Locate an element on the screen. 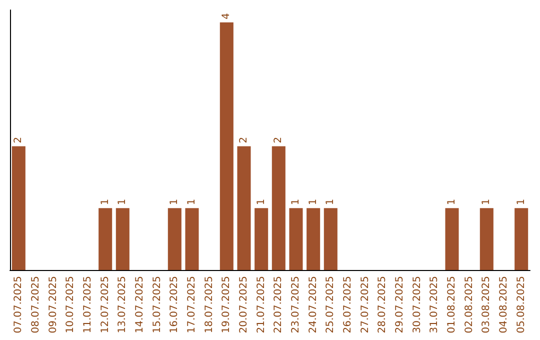 This screenshot has width=540, height=340. x-tick-label: 05.08.2025 is located at coordinates (521, 305).